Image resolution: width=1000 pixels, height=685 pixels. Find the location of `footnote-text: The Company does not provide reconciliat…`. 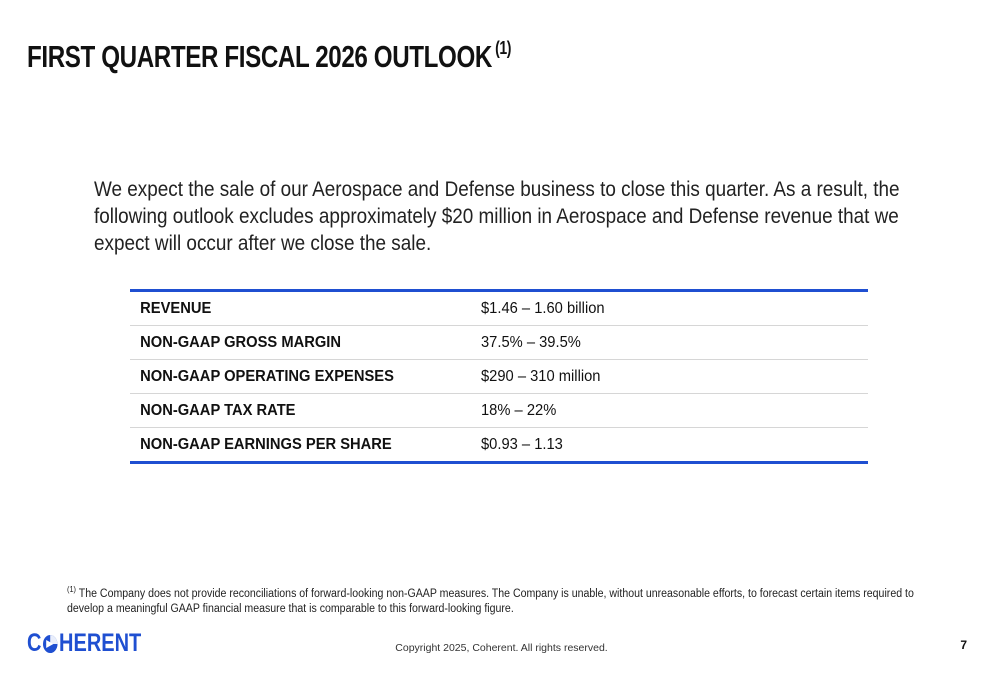

footnote-text: The Company does not provide reconciliat… is located at coordinates (490, 601).